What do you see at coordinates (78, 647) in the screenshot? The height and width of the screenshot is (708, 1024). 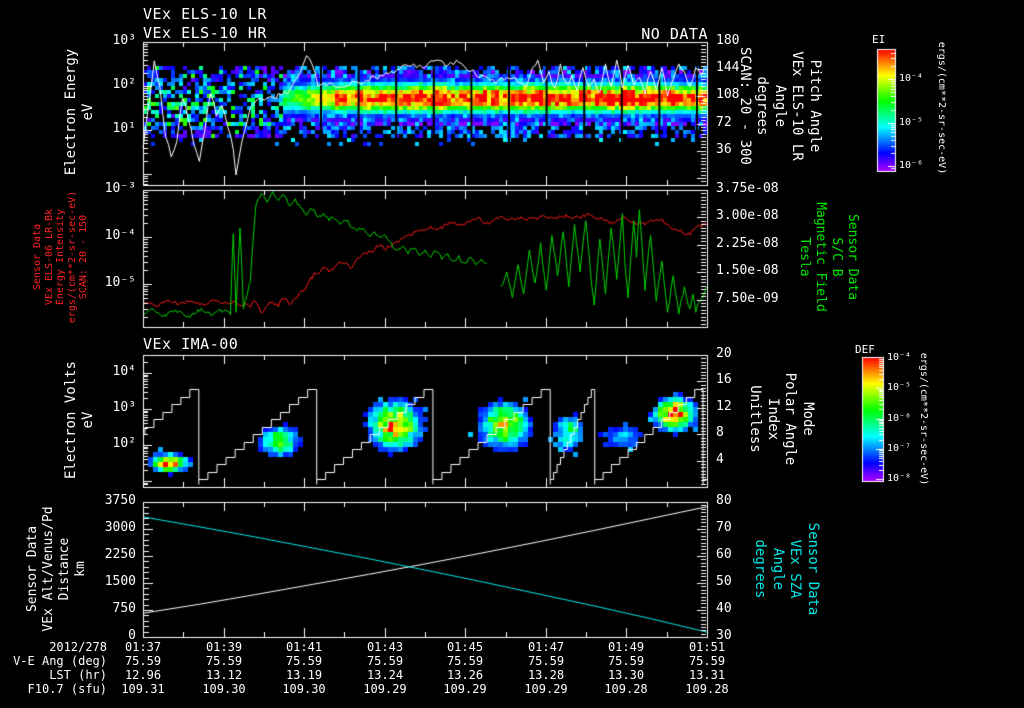 I see `table-row-label: 2012/278` at bounding box center [78, 647].